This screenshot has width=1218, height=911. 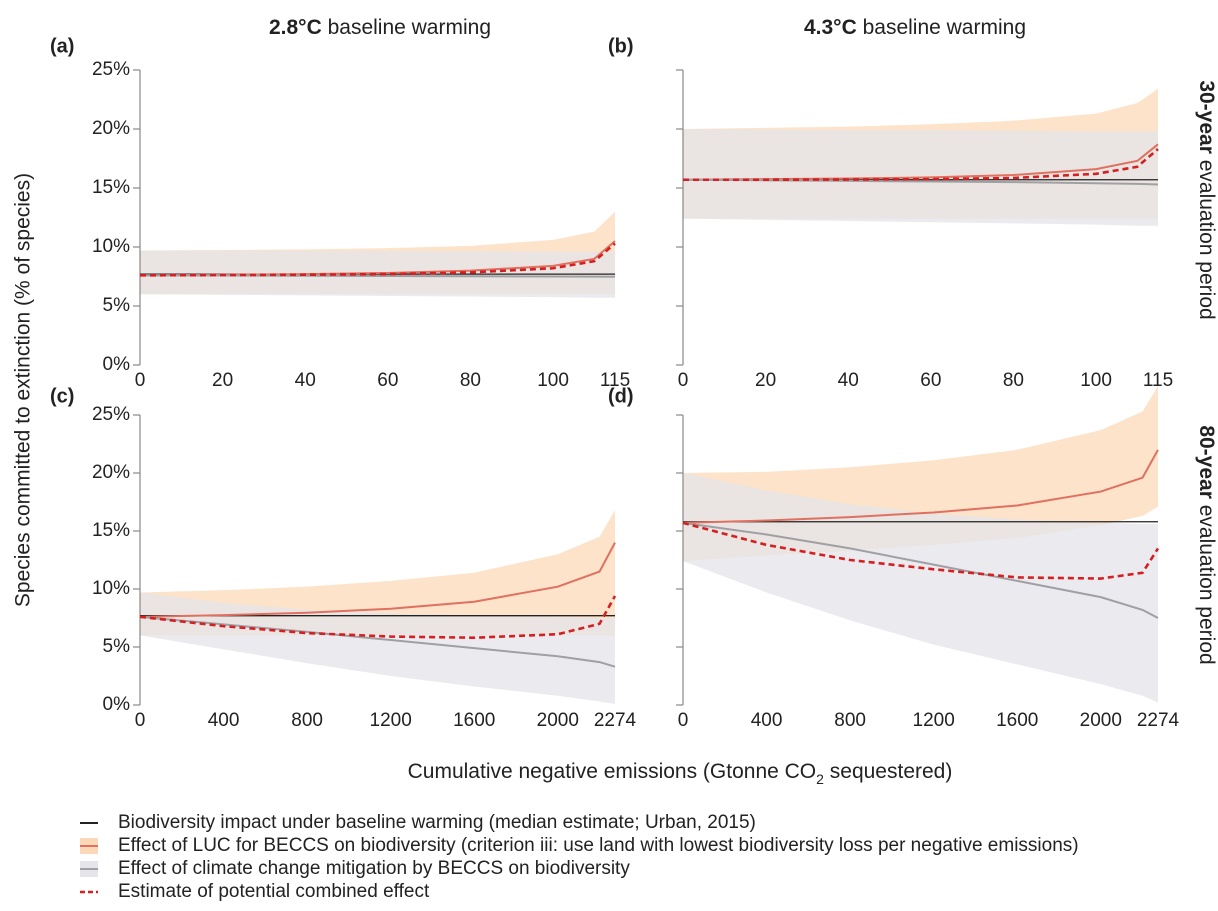 I want to click on x-label-text: sequestered), so click(x=888, y=771).